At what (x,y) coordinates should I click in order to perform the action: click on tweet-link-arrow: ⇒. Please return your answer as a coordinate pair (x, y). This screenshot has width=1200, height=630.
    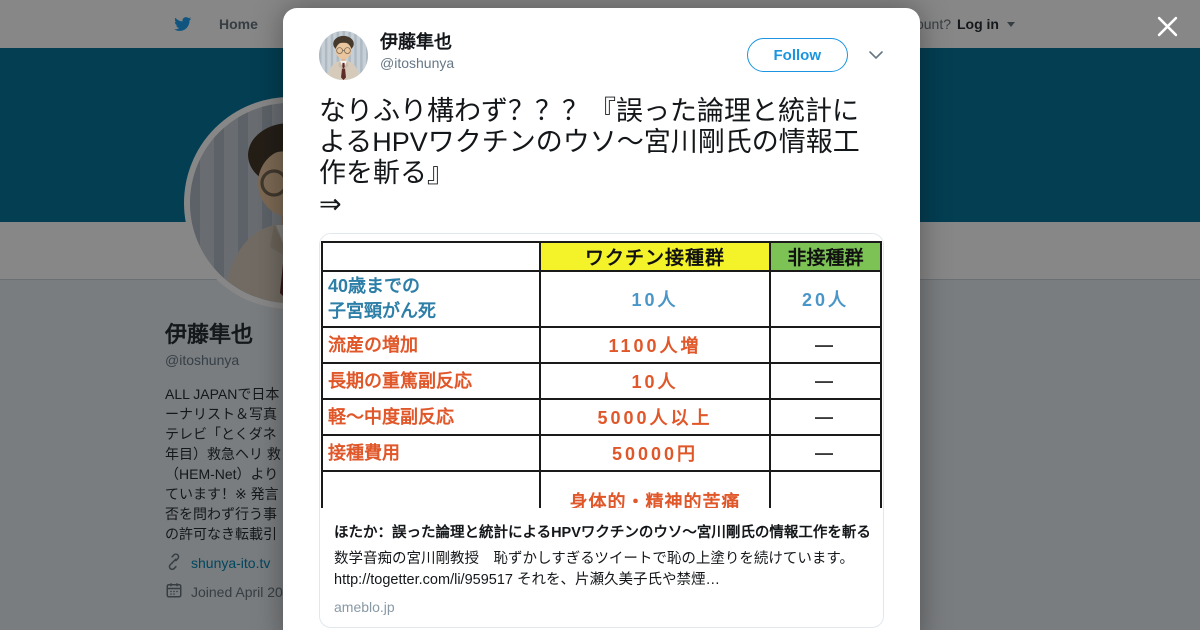
    Looking at the image, I should click on (330, 204).